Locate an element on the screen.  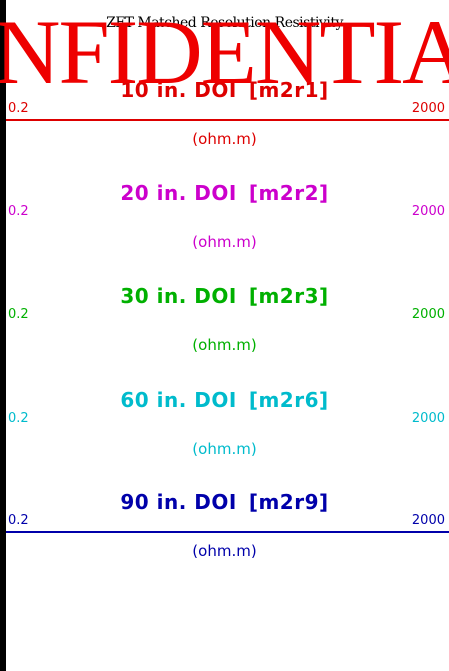
curve-label: 90 in. DOI is located at coordinates (178, 502).